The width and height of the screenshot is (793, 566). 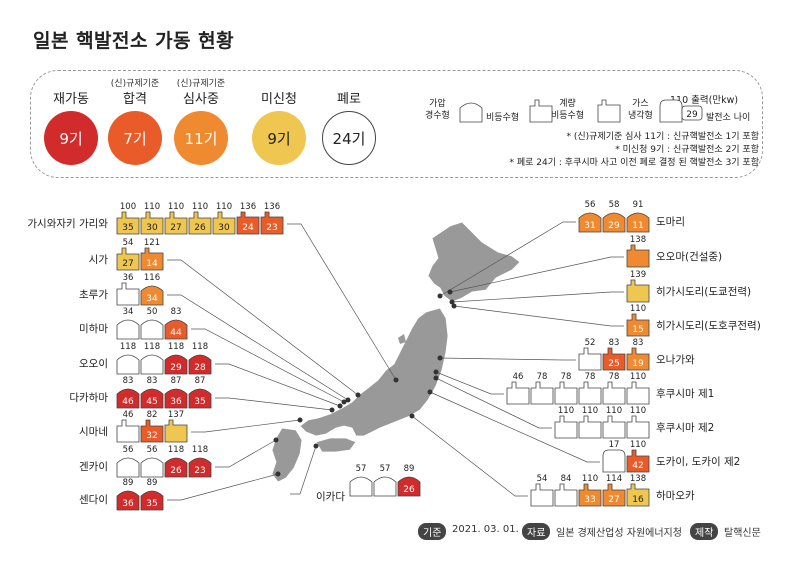 What do you see at coordinates (432, 531) in the screenshot?
I see `basis-tag: 기준` at bounding box center [432, 531].